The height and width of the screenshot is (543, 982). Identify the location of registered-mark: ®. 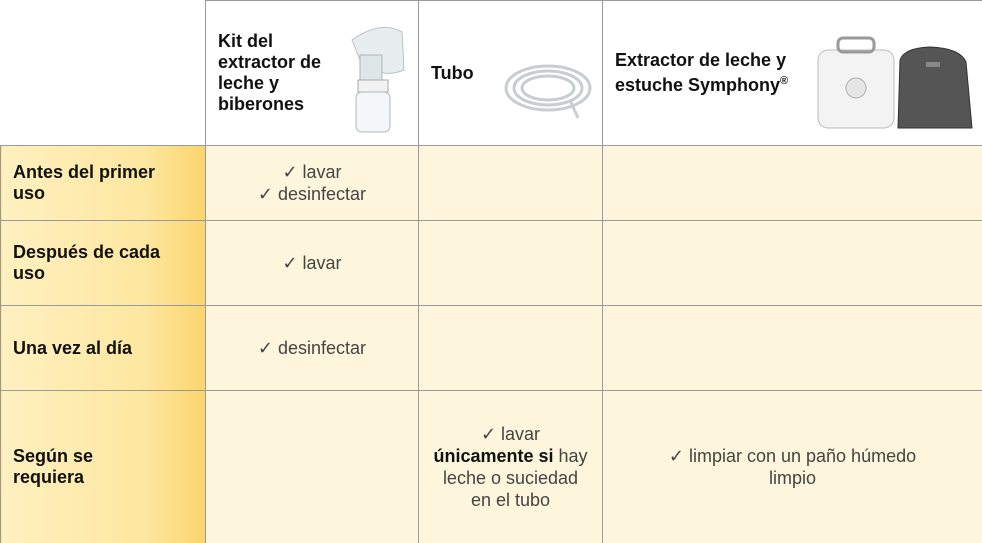
(784, 81).